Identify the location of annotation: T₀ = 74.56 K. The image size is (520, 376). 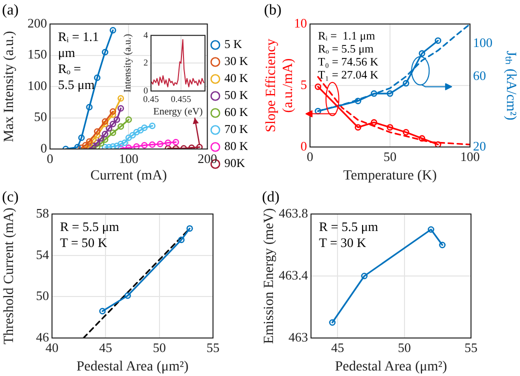
(349, 62).